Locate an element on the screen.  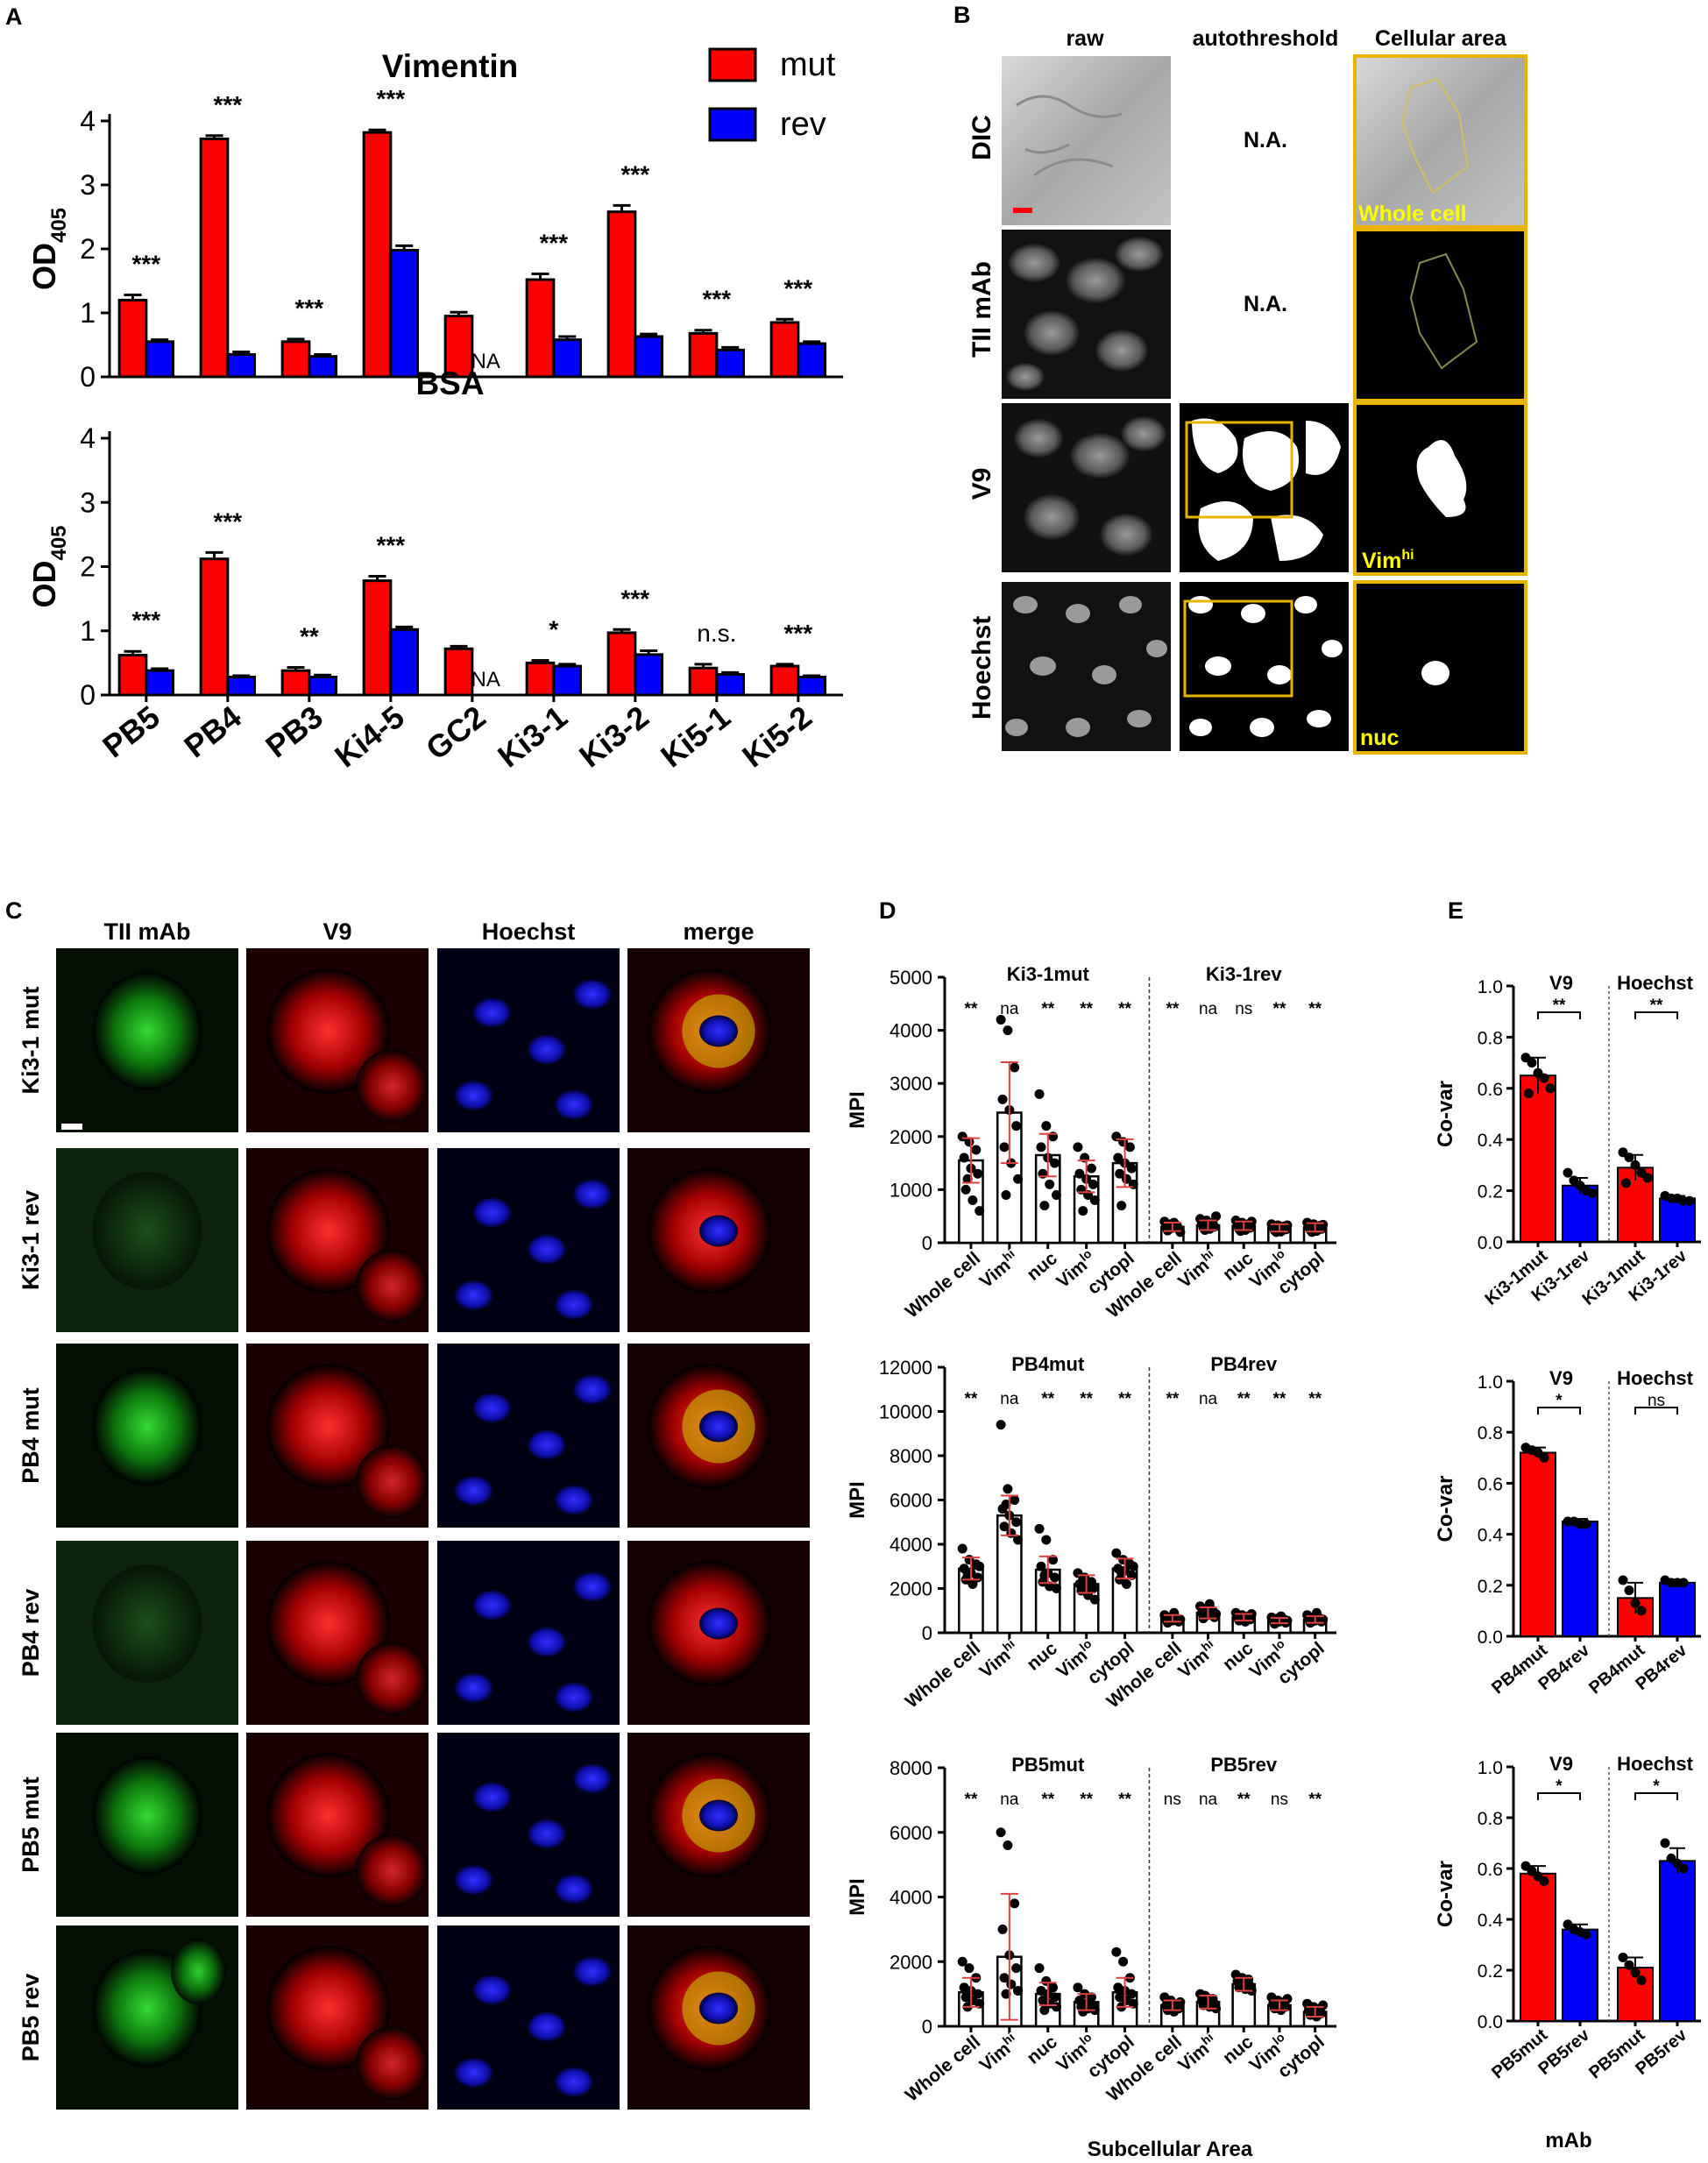
y-tick-label: 5000 is located at coordinates (910, 978).